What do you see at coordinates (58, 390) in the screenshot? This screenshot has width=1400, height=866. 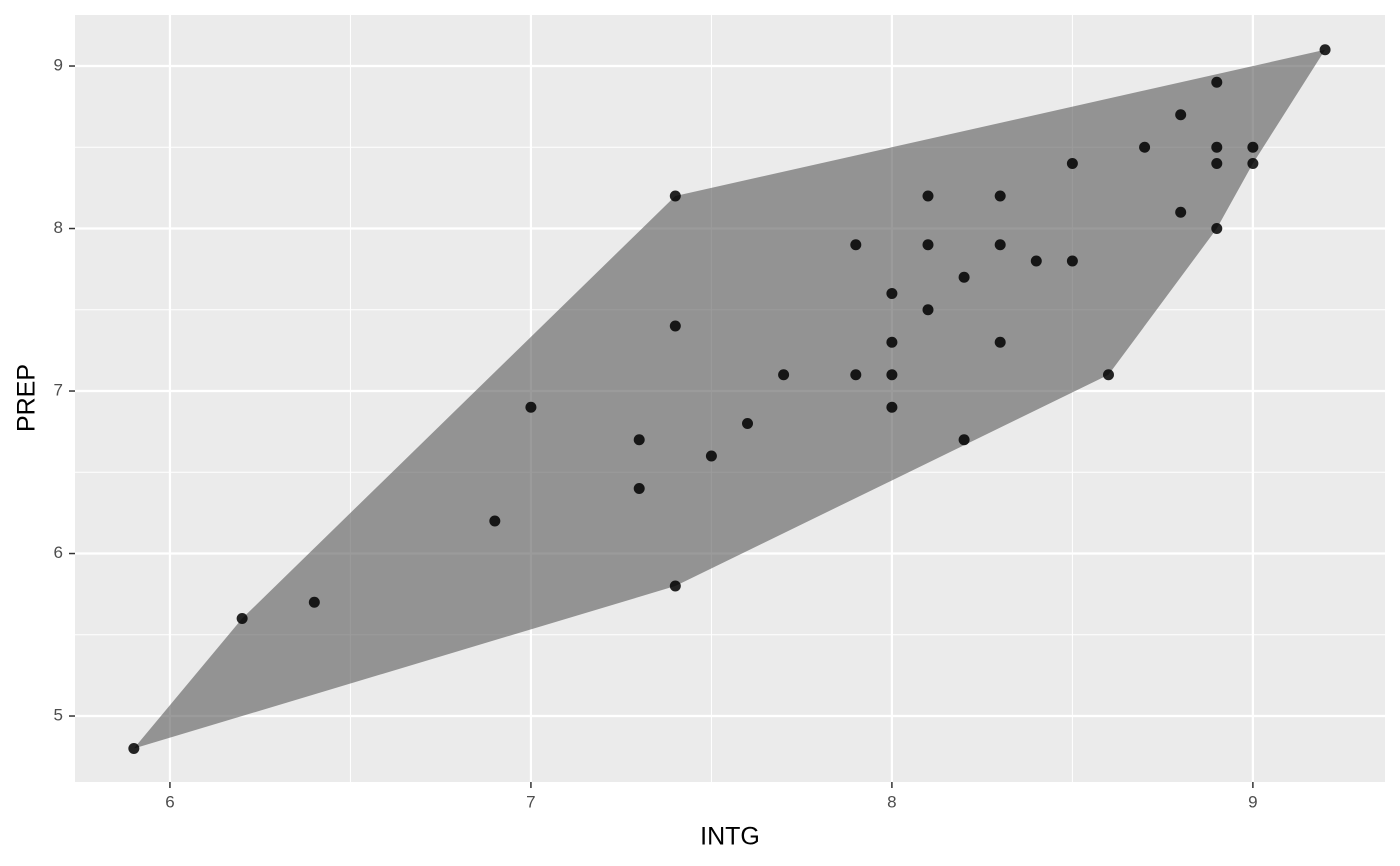 I see `y-tick-label: 7` at bounding box center [58, 390].